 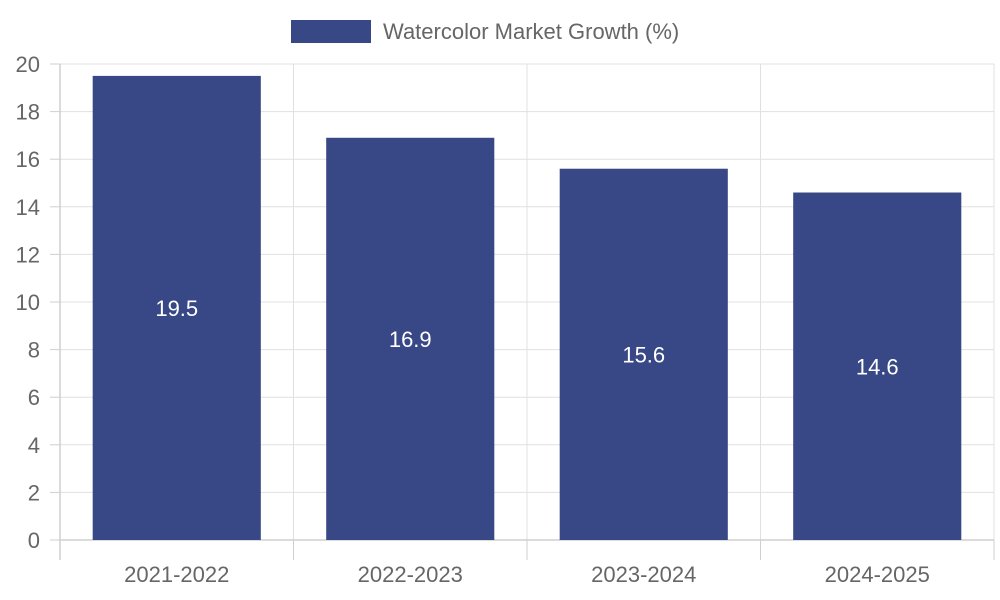 I want to click on y-tick-label-0: 0, so click(x=34, y=540).